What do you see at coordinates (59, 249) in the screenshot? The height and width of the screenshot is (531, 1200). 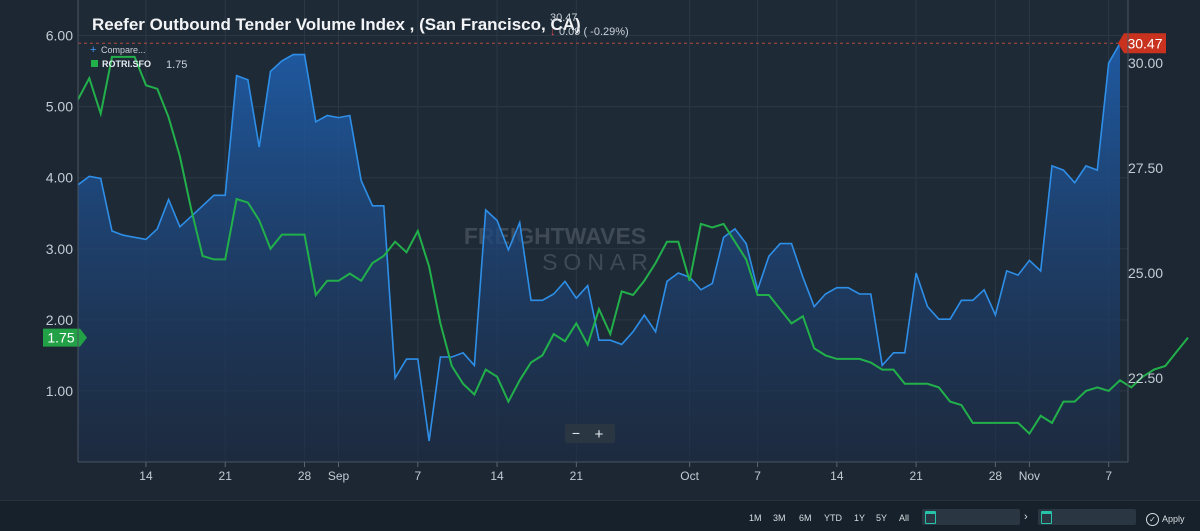 I see `left-axis-tick-label: 3.00` at bounding box center [59, 249].